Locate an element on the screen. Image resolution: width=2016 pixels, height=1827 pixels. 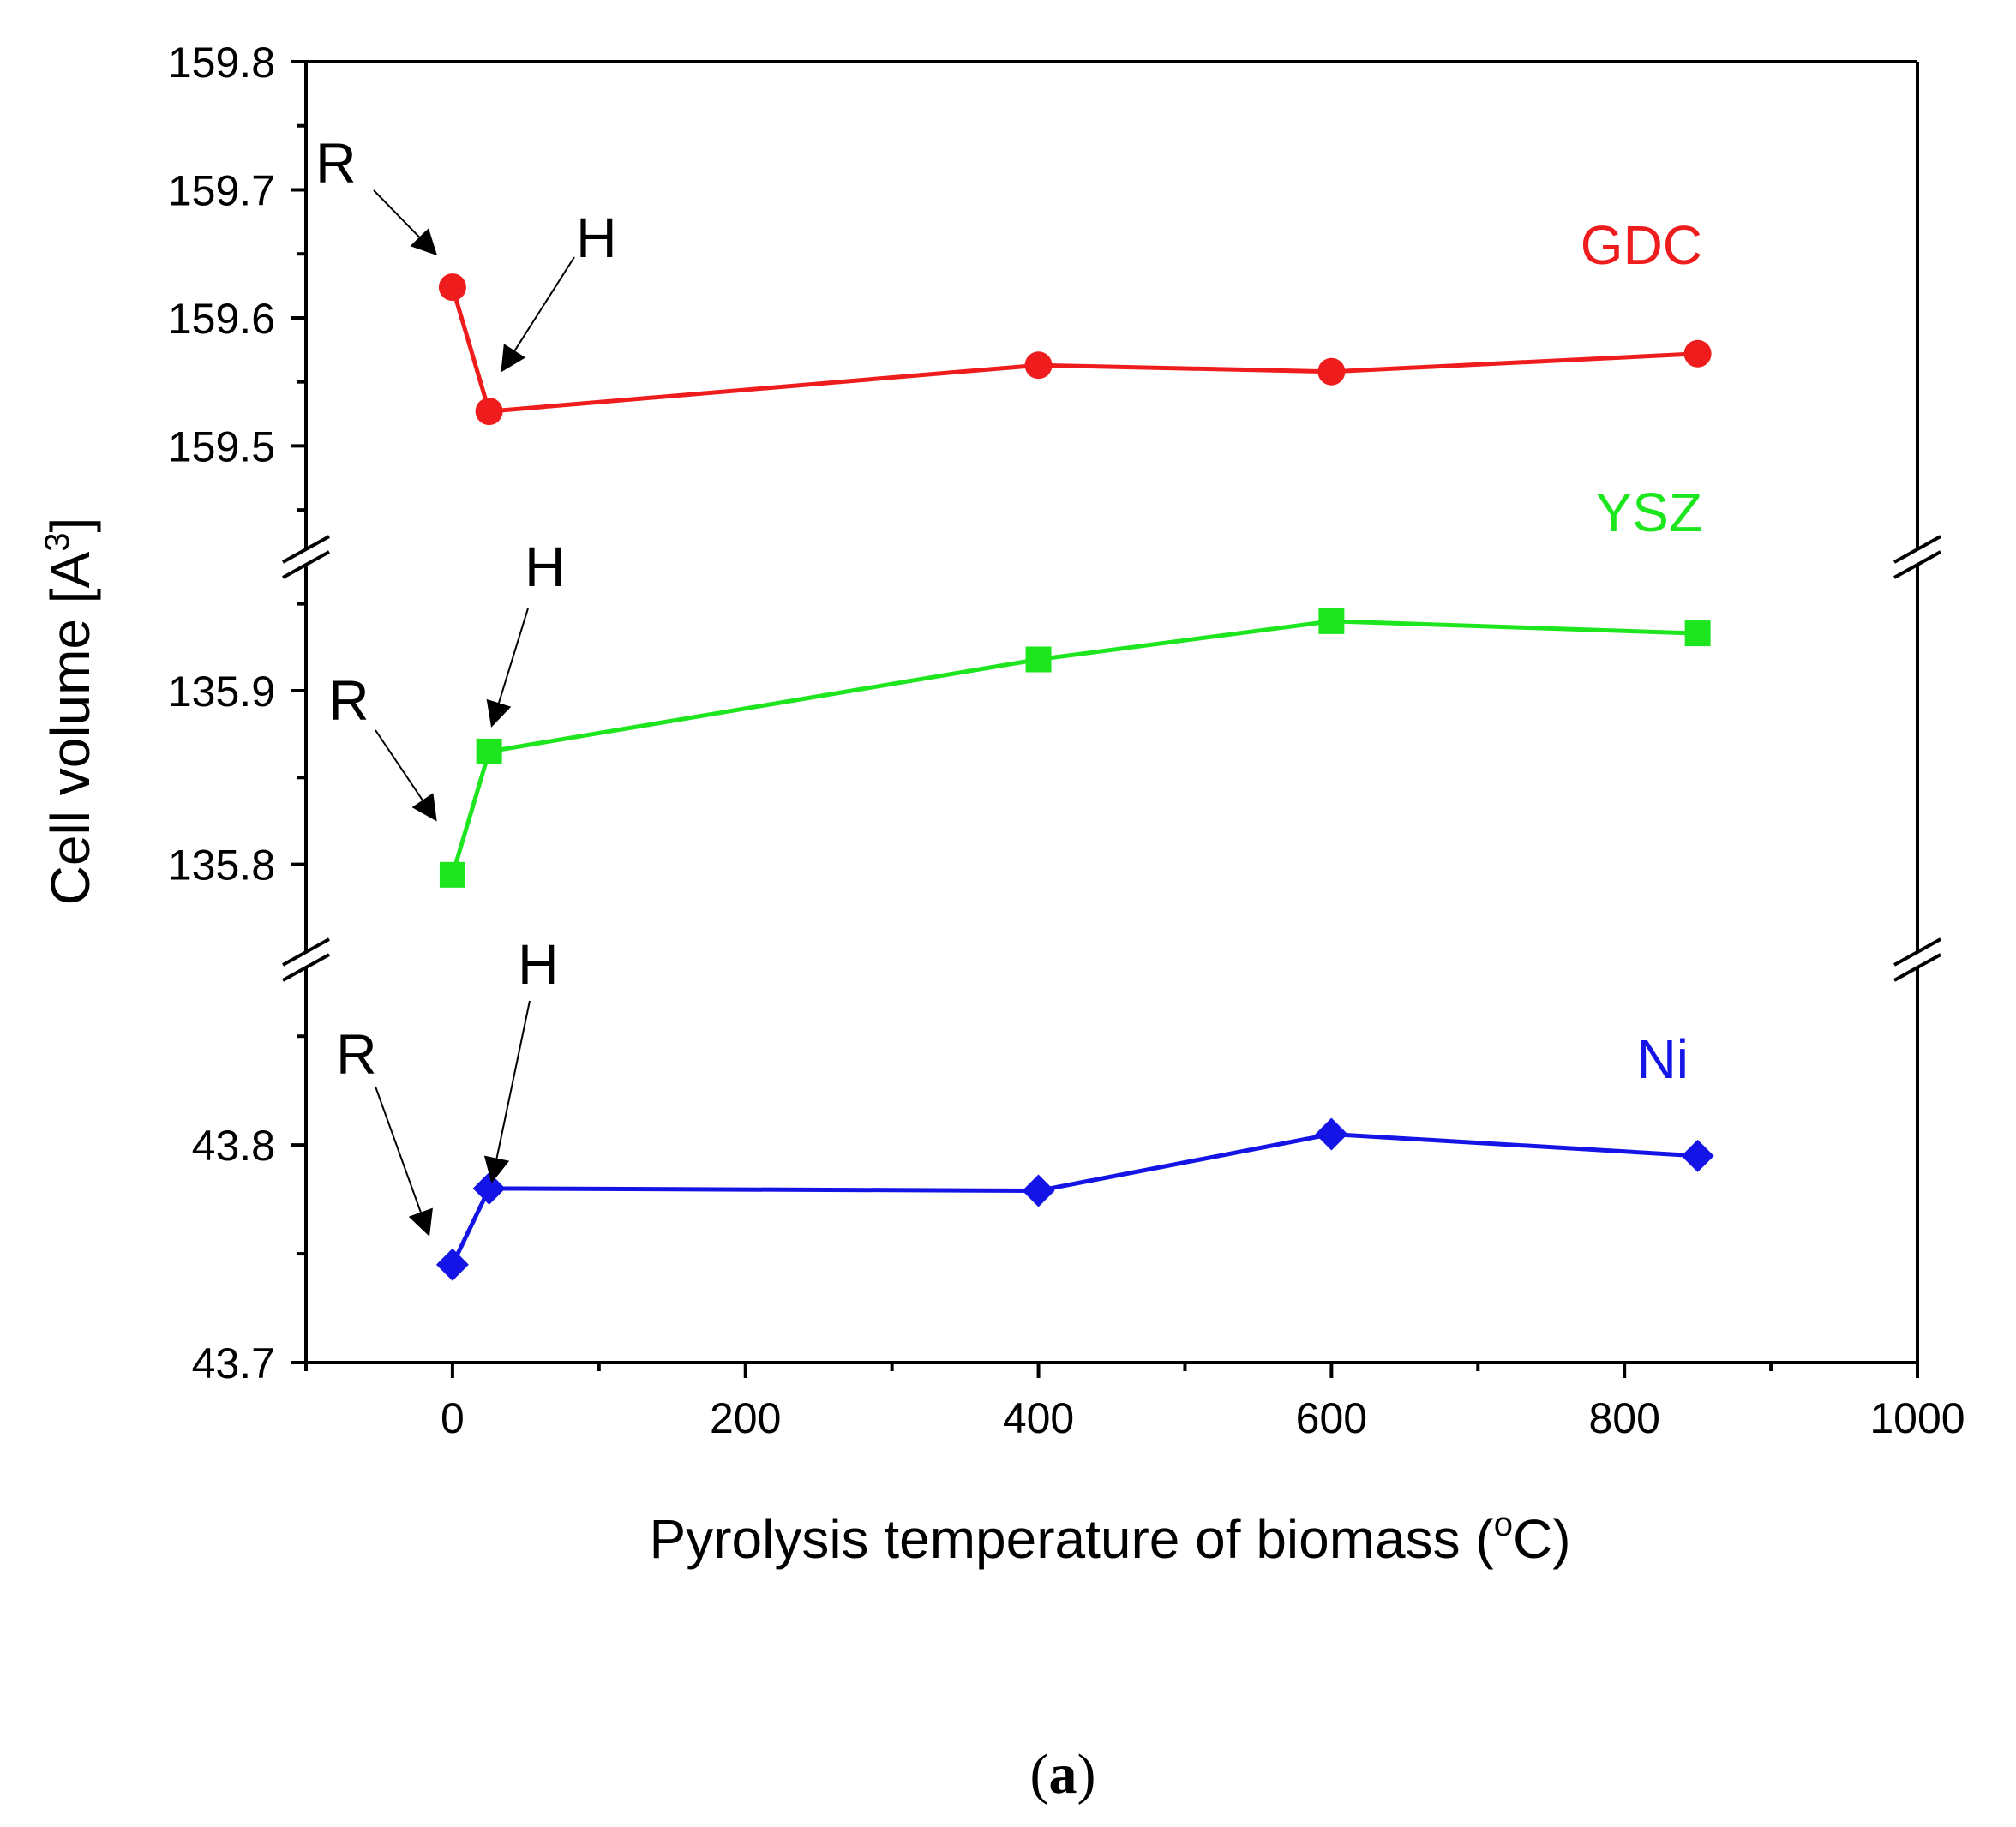
axis-break-right-lower-a is located at coordinates (1917, 952).